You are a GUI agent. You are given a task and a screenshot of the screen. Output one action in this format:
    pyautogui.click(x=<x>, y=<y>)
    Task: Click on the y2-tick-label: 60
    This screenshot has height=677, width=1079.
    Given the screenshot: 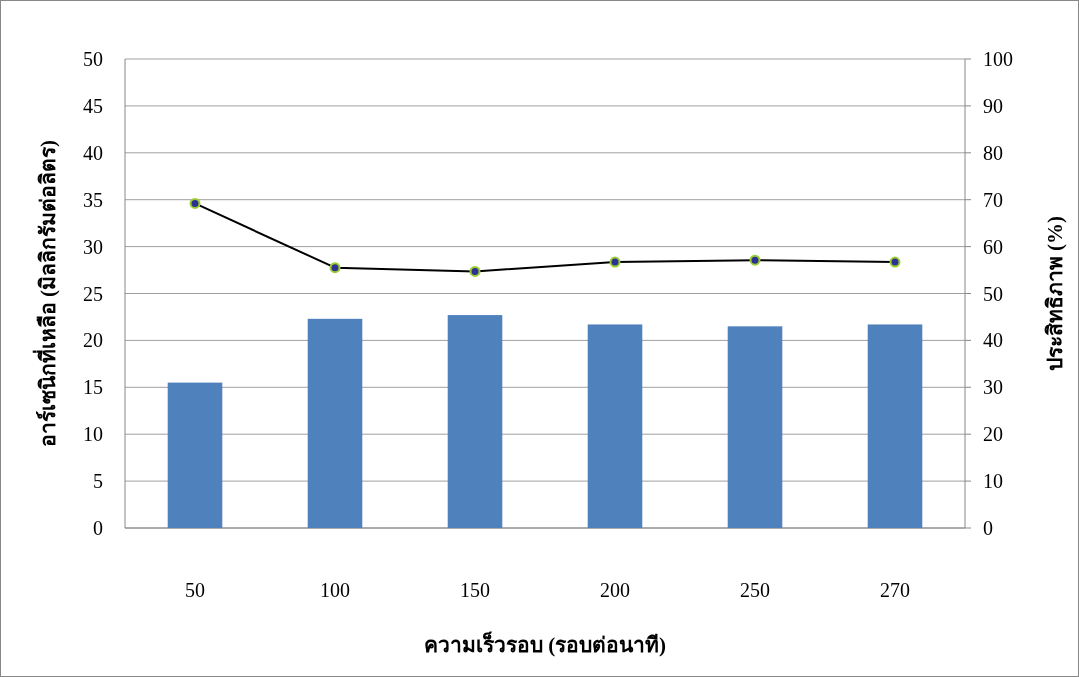 What is the action you would take?
    pyautogui.click(x=993, y=246)
    